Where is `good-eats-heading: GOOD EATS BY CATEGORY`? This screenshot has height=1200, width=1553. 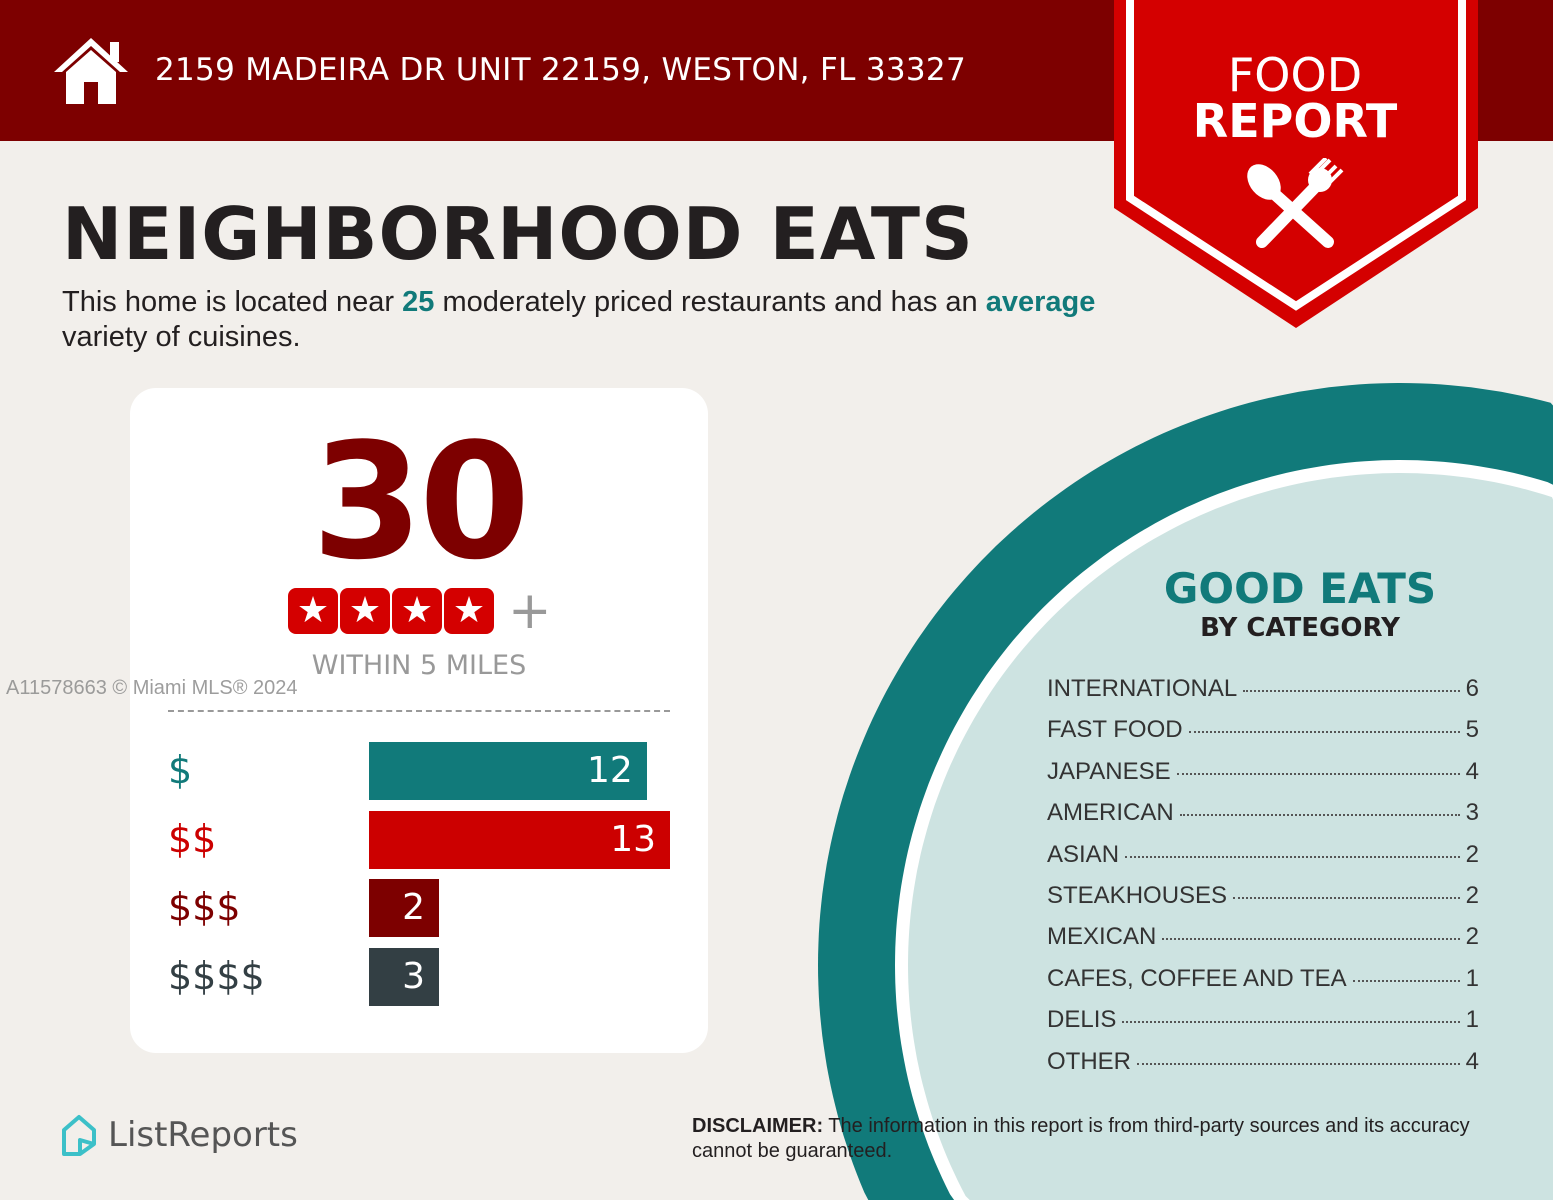 good-eats-heading: GOOD EATS BY CATEGORY is located at coordinates (1300, 604).